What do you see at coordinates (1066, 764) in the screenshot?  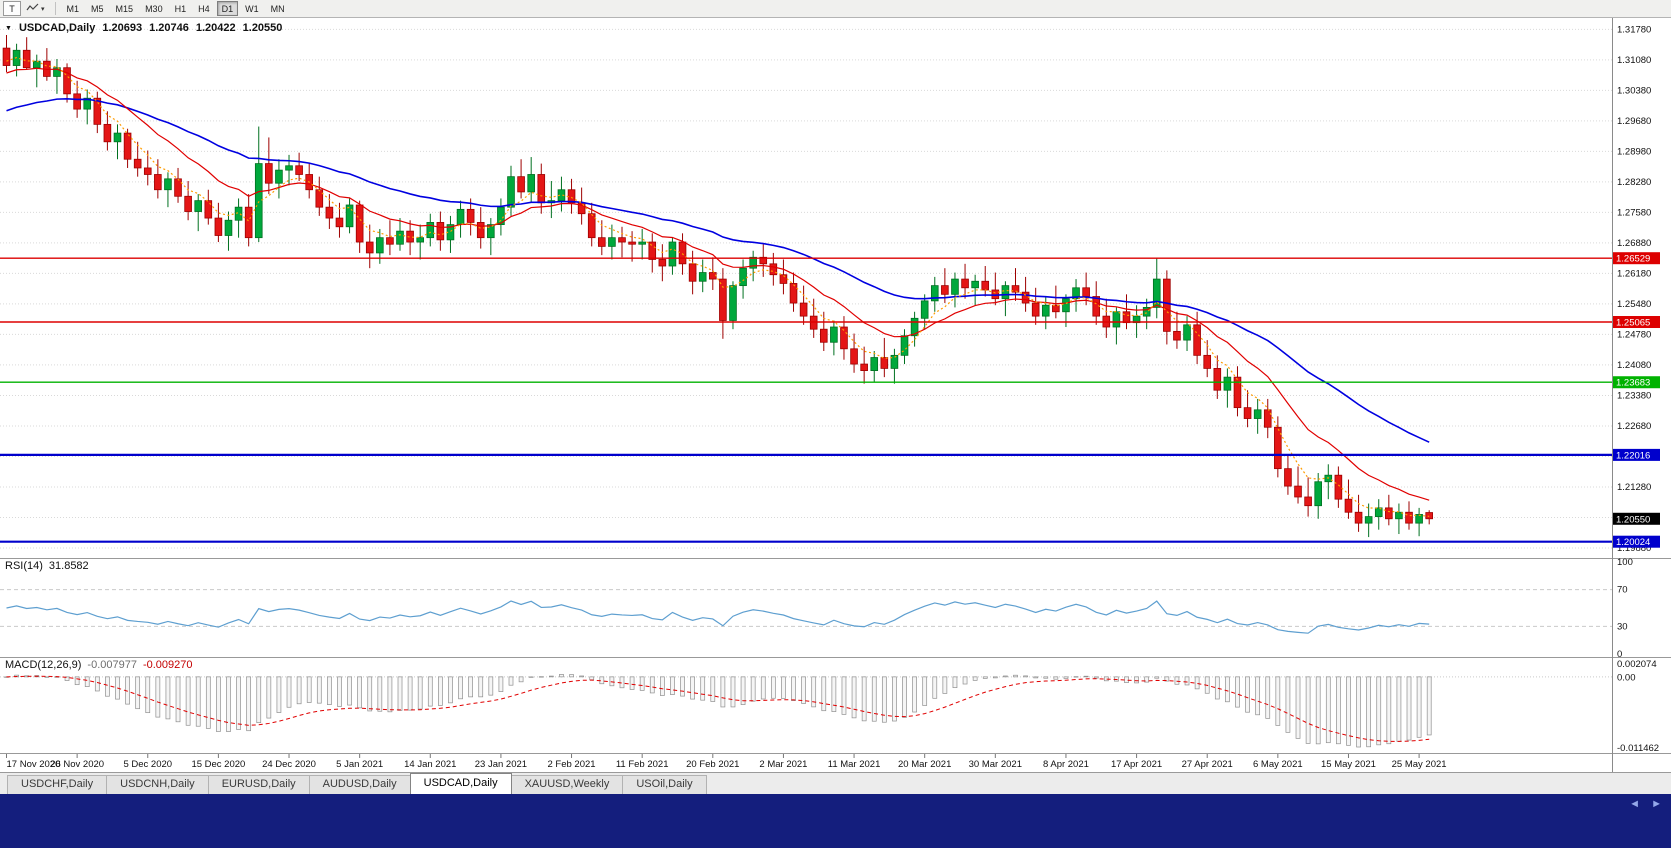 I see `date-label: 8 Apr 2021` at bounding box center [1066, 764].